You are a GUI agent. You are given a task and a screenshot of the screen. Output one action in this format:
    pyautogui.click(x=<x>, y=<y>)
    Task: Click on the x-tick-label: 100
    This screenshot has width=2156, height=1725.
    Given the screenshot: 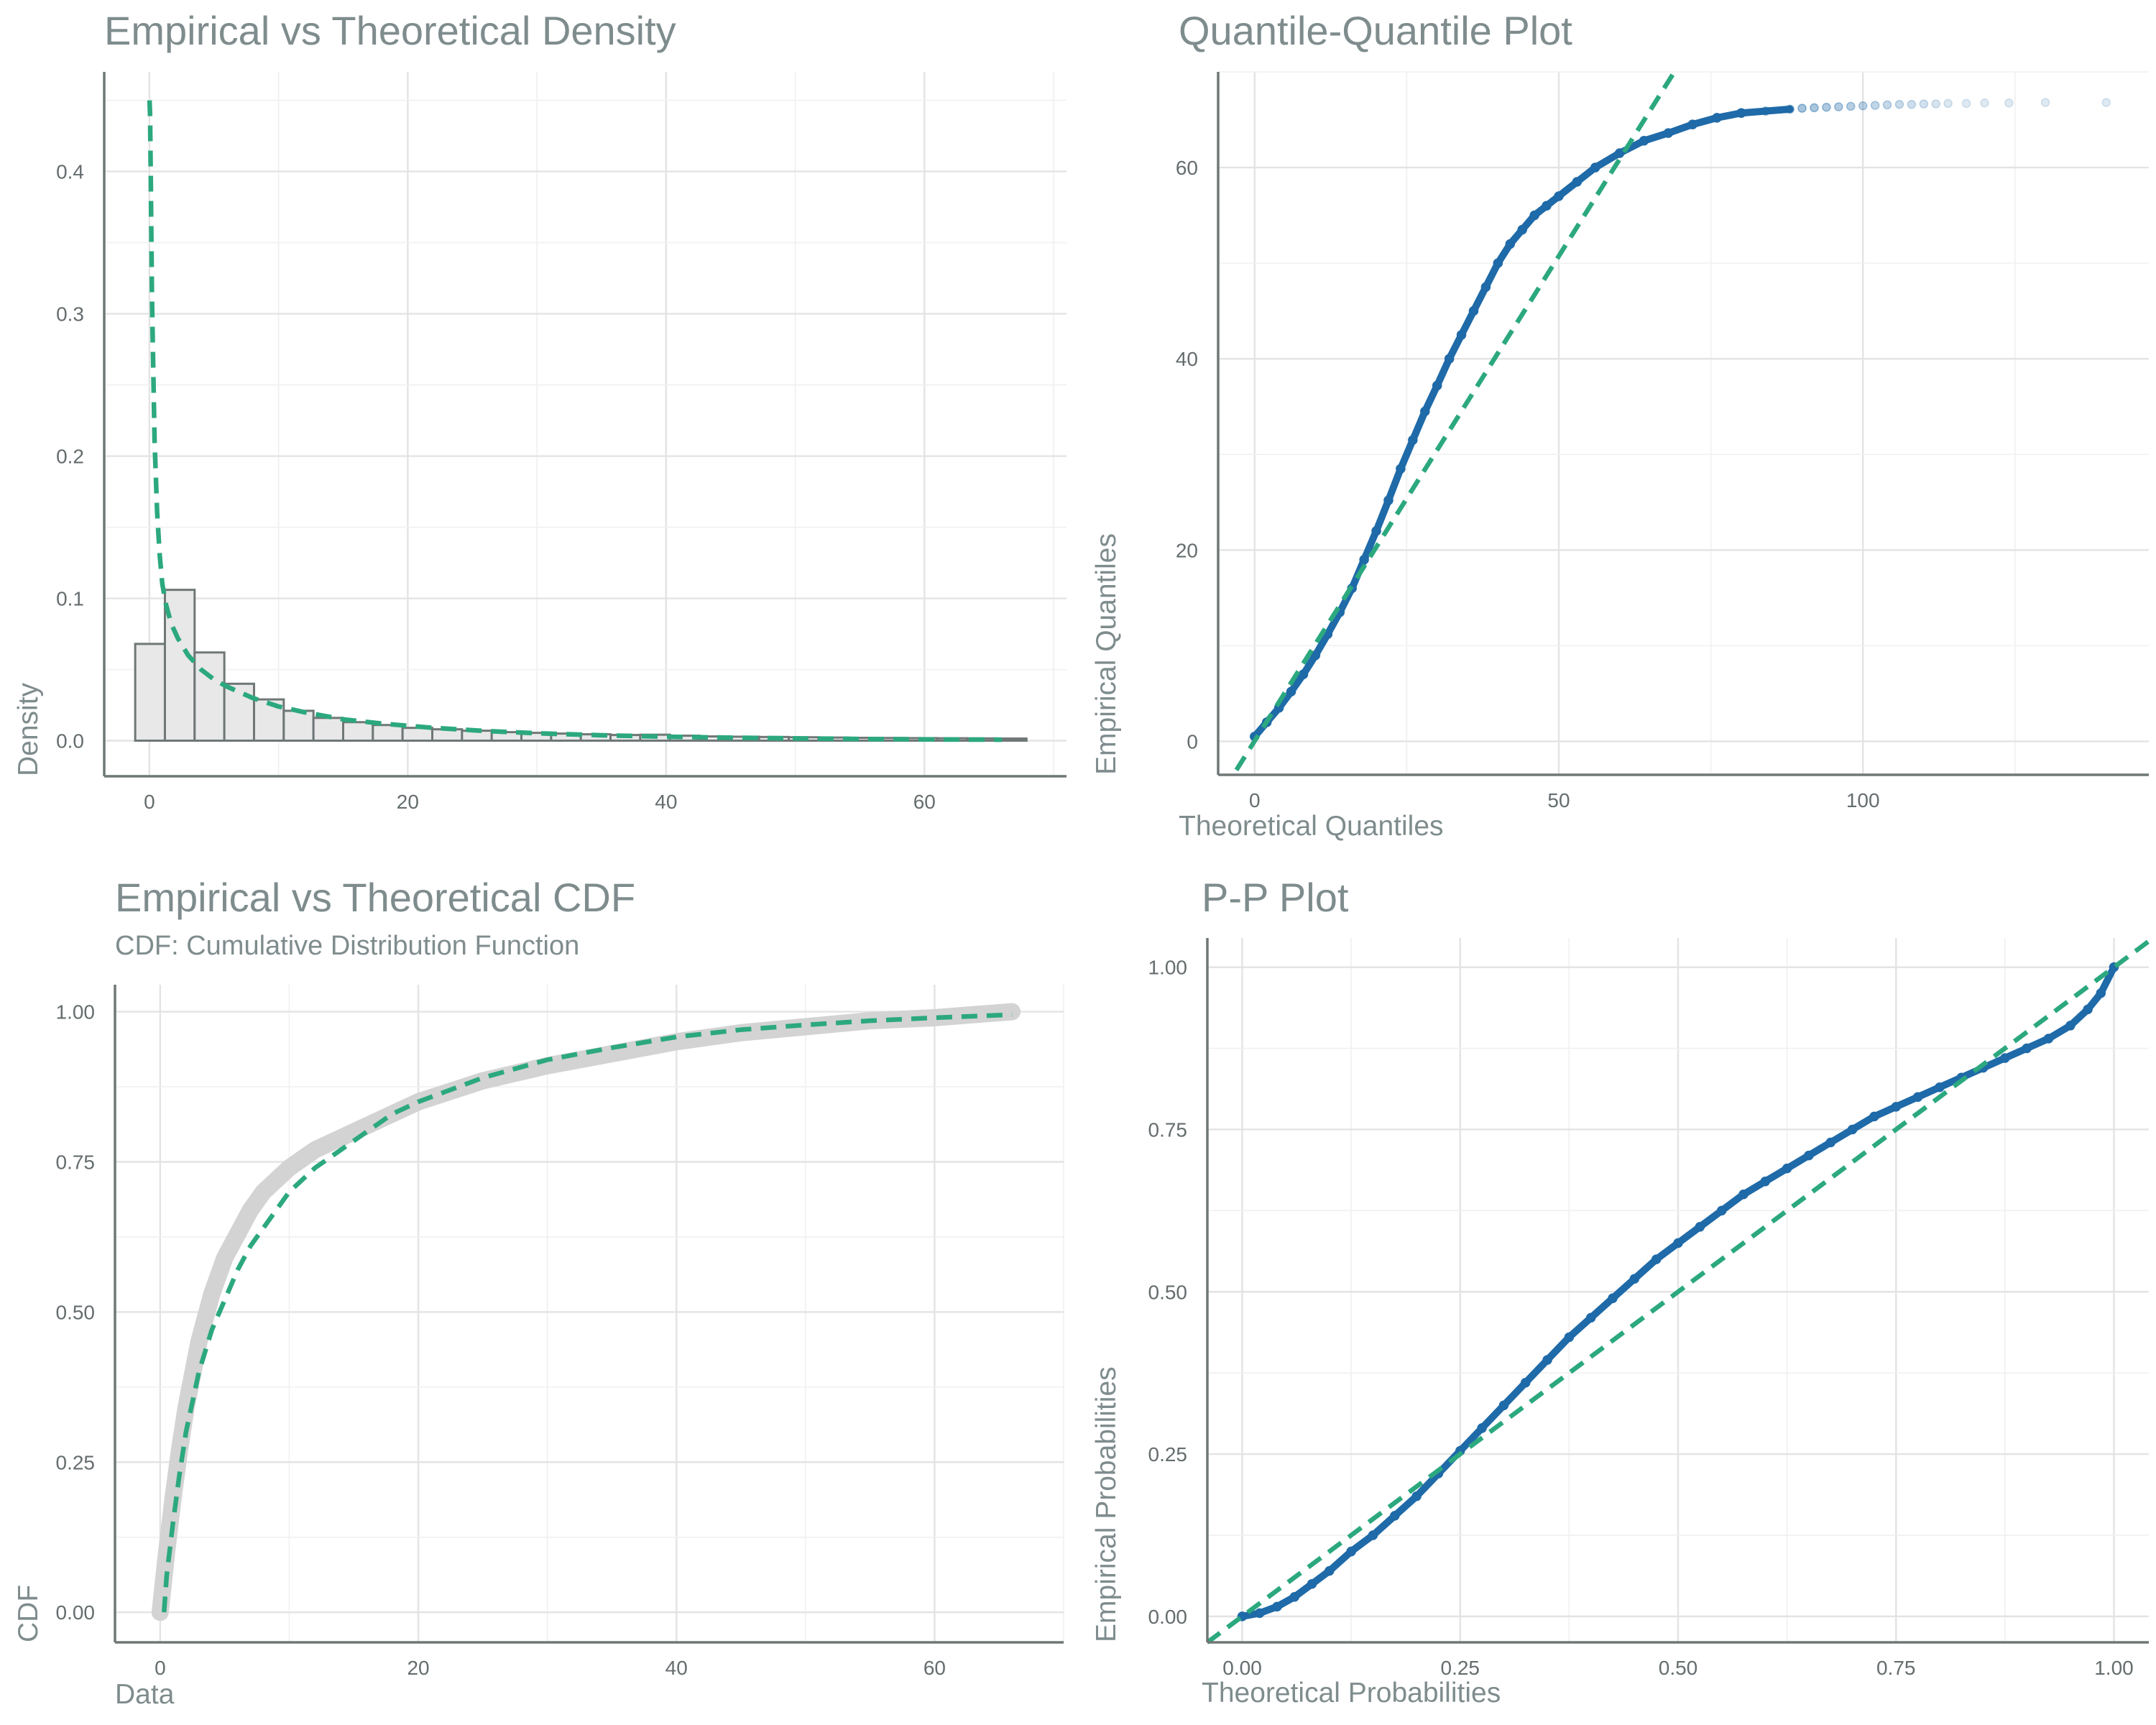 What is the action you would take?
    pyautogui.click(x=1863, y=800)
    